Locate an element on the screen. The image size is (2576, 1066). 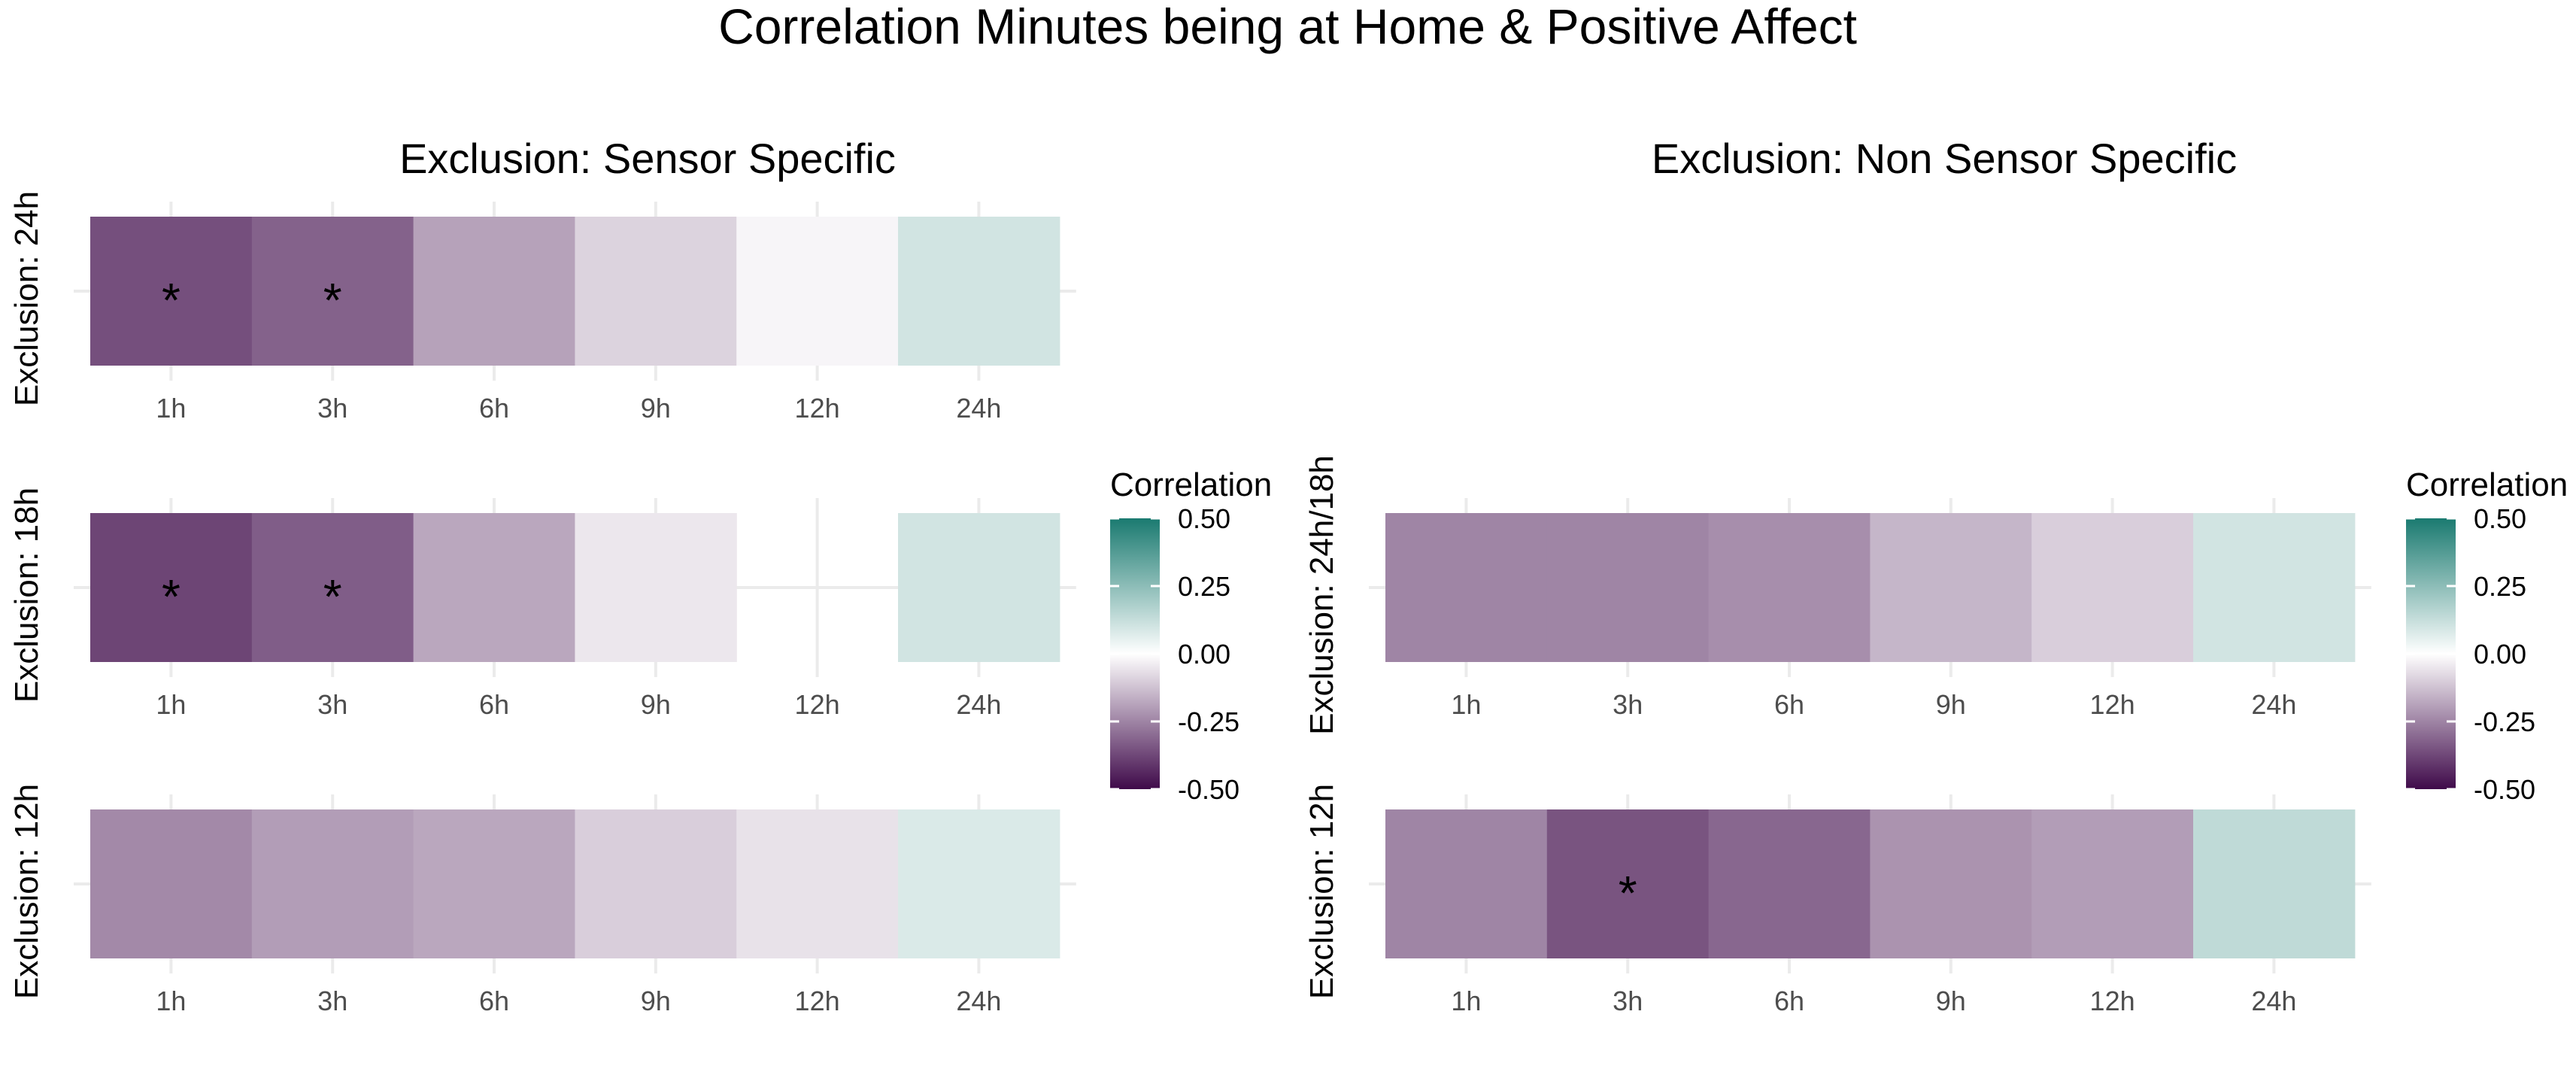
row-label: Exclusion: 18h is located at coordinates (26, 595).